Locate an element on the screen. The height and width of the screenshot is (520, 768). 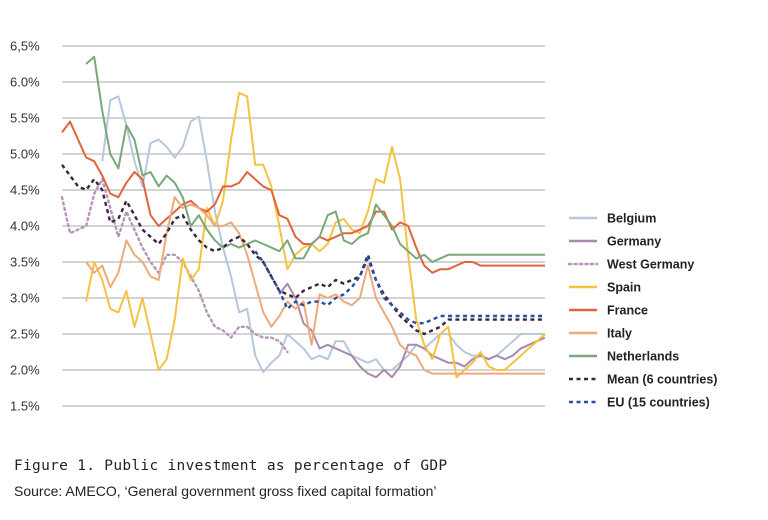
series-line-germany is located at coordinates (412, 330).